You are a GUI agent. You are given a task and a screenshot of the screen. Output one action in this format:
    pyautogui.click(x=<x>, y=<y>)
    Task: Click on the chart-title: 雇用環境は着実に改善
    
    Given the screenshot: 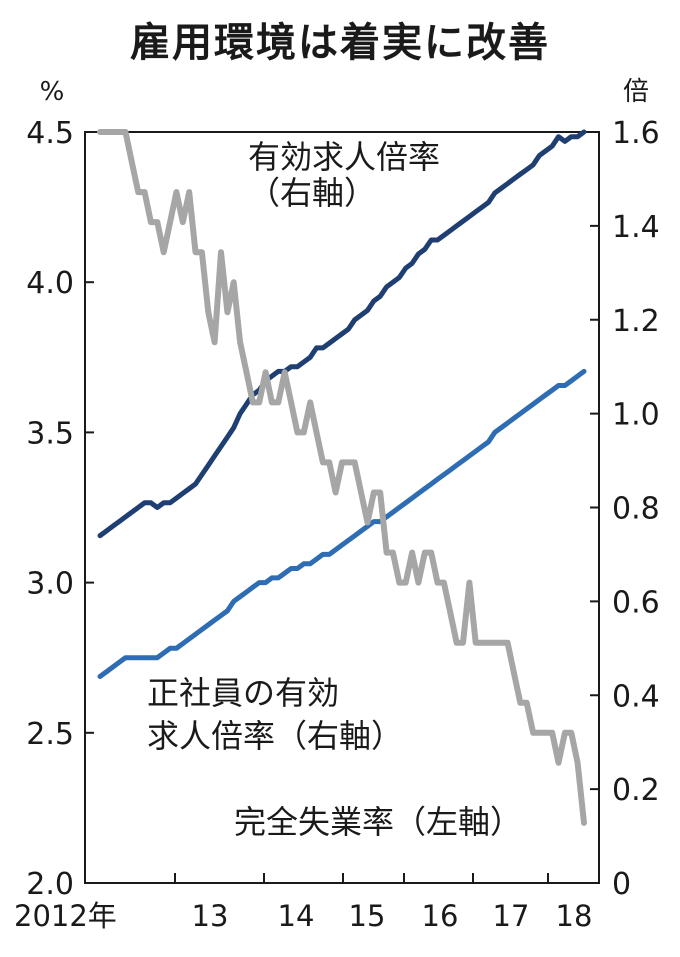 What is the action you would take?
    pyautogui.click(x=340, y=43)
    